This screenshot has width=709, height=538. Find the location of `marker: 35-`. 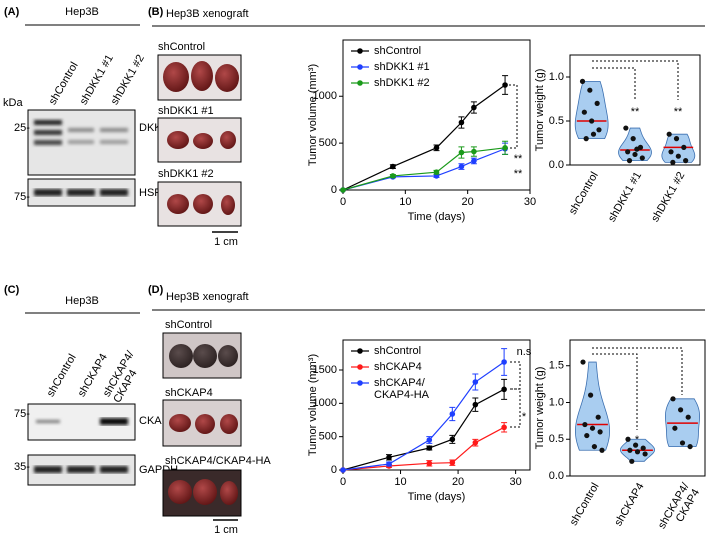

marker: 35- is located at coordinates (22, 467).